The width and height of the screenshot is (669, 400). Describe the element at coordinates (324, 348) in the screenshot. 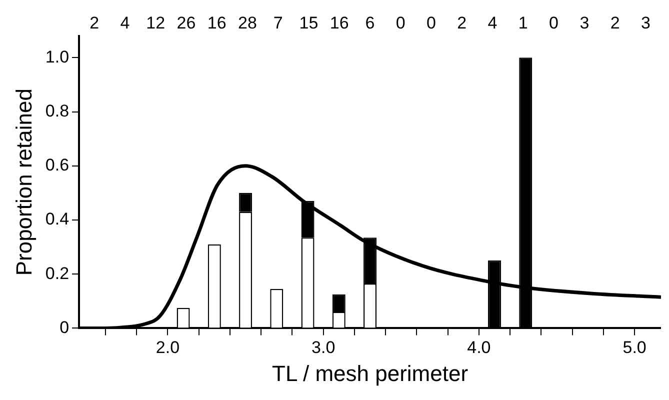

I see `x-tick-label: 3.0` at that location.